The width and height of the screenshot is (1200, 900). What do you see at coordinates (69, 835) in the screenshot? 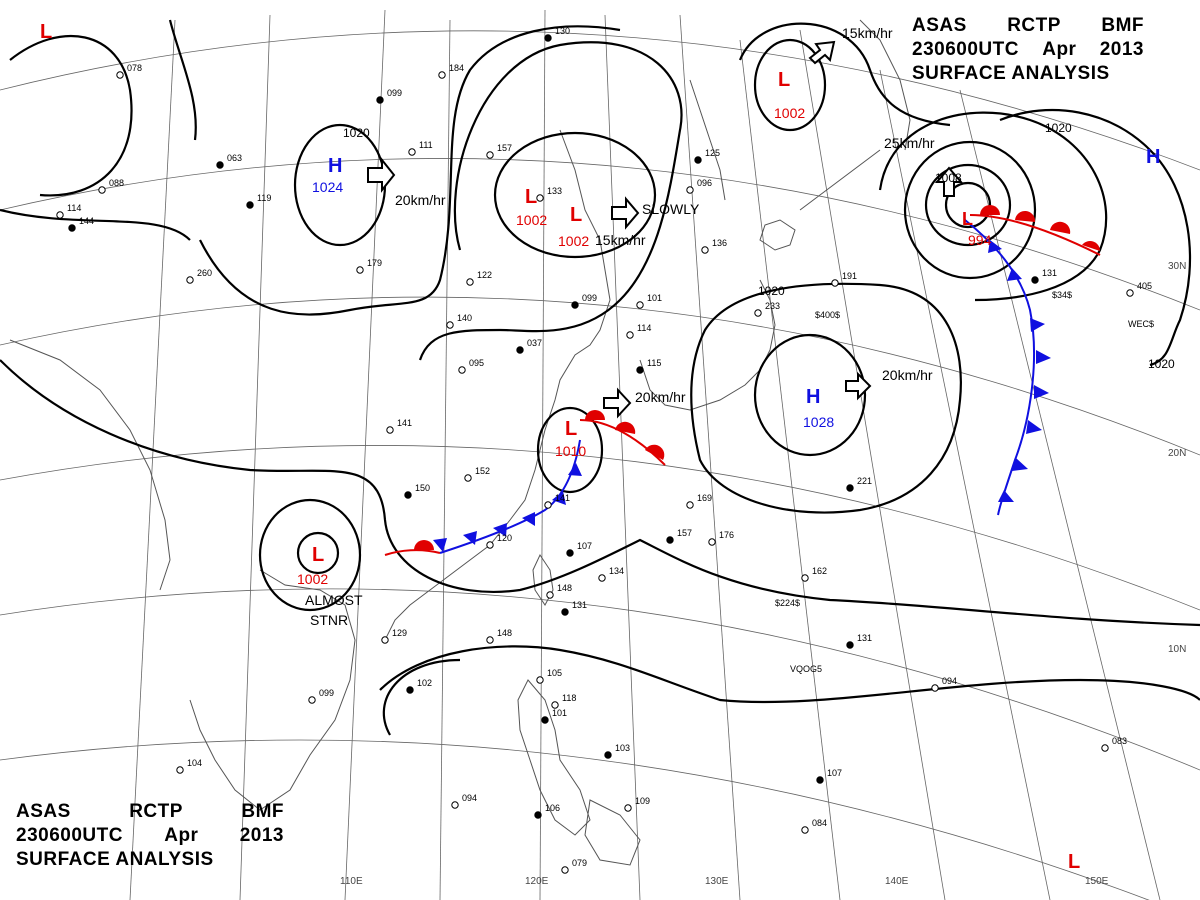
I see `title-time: 230600UTC` at bounding box center [69, 835].